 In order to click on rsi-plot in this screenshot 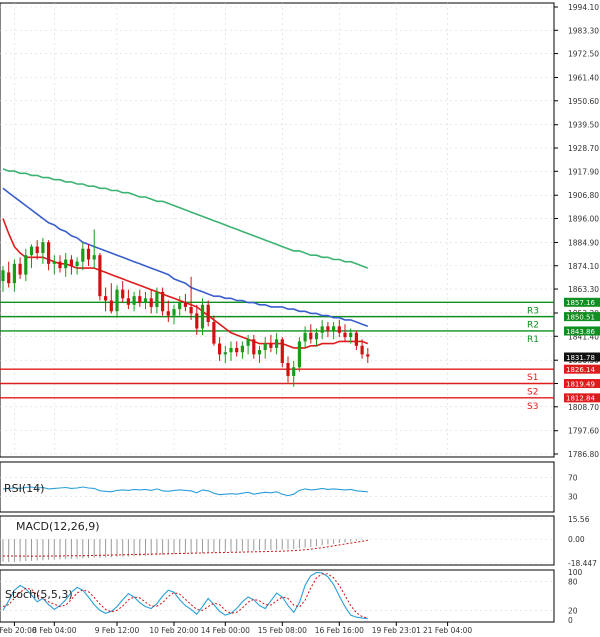, I will do `click(185, 491)`.